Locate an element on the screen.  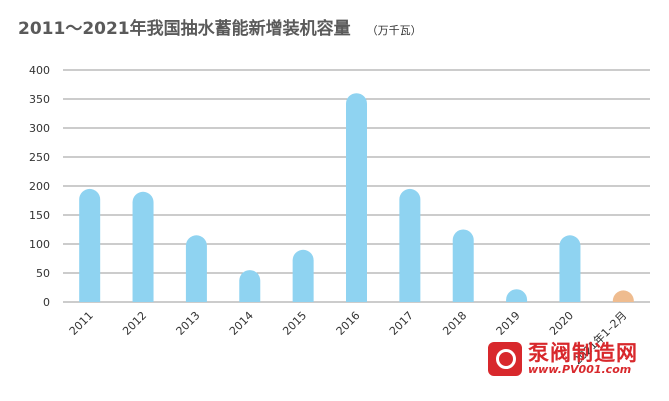
x-tick-label: 2018 is located at coordinates (454, 323).